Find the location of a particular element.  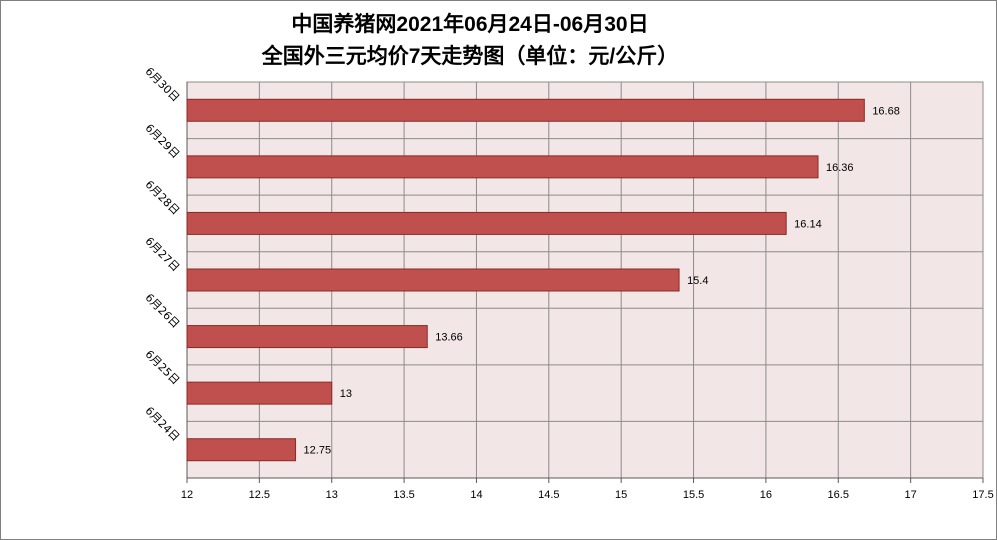

x-tick-label: 14 is located at coordinates (476, 495).